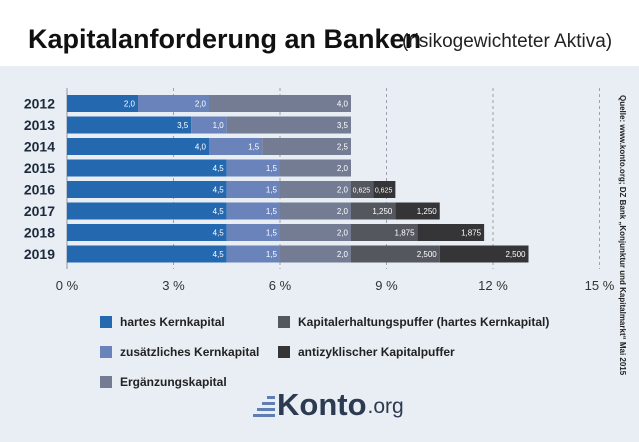 This screenshot has height=442, width=639. I want to click on bar-value-label: 1,0, so click(219, 125).